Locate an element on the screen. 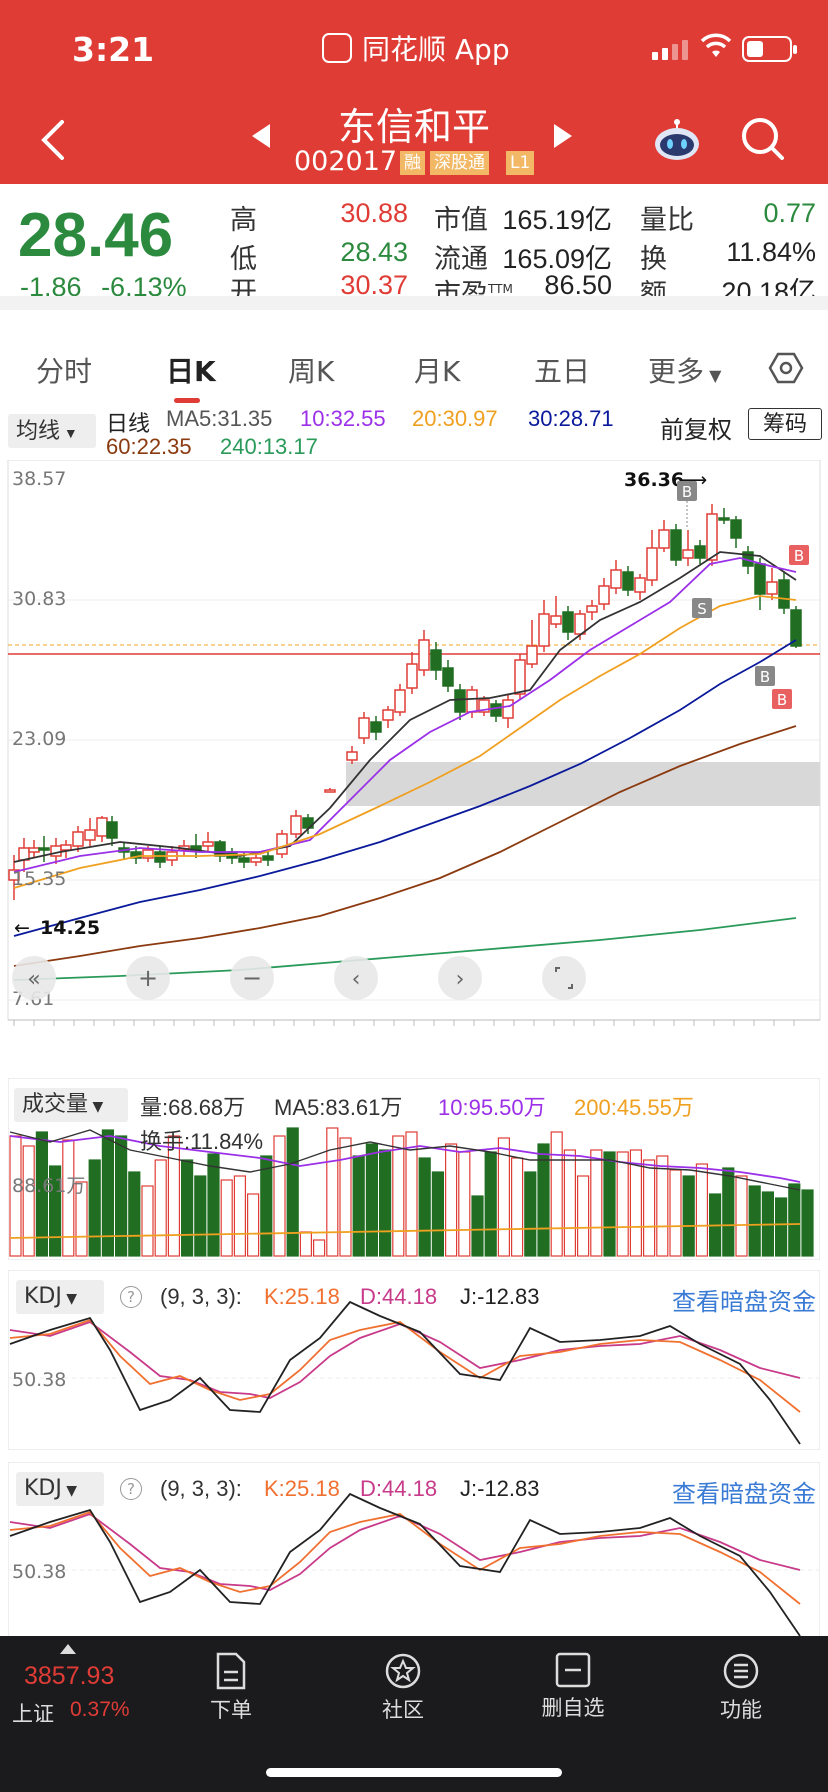 The height and width of the screenshot is (1792, 828). chart-zoom-controls: « + − ‹ › is located at coordinates (299, 978).